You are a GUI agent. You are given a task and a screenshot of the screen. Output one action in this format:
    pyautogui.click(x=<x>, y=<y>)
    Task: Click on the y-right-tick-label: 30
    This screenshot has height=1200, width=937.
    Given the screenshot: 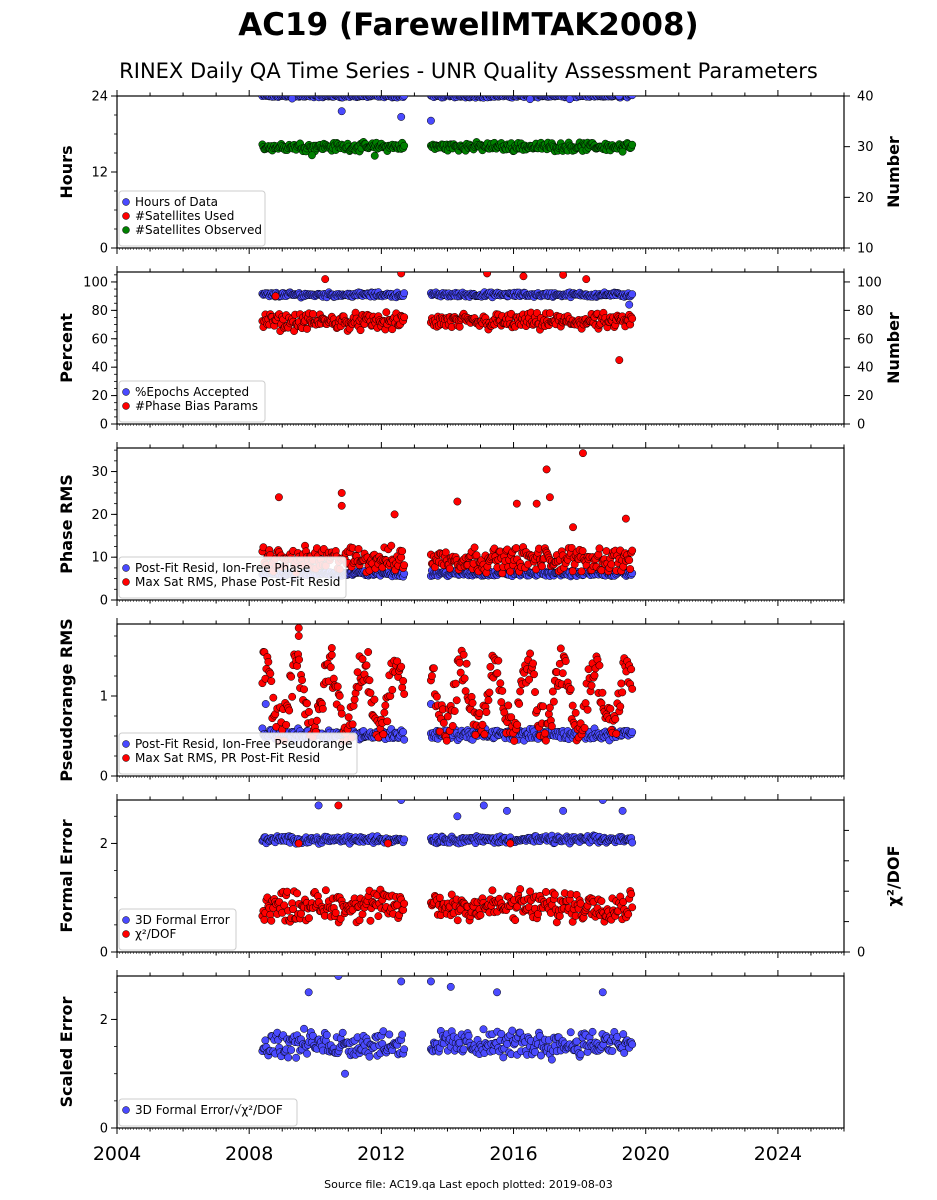 What is the action you would take?
    pyautogui.click(x=865, y=147)
    